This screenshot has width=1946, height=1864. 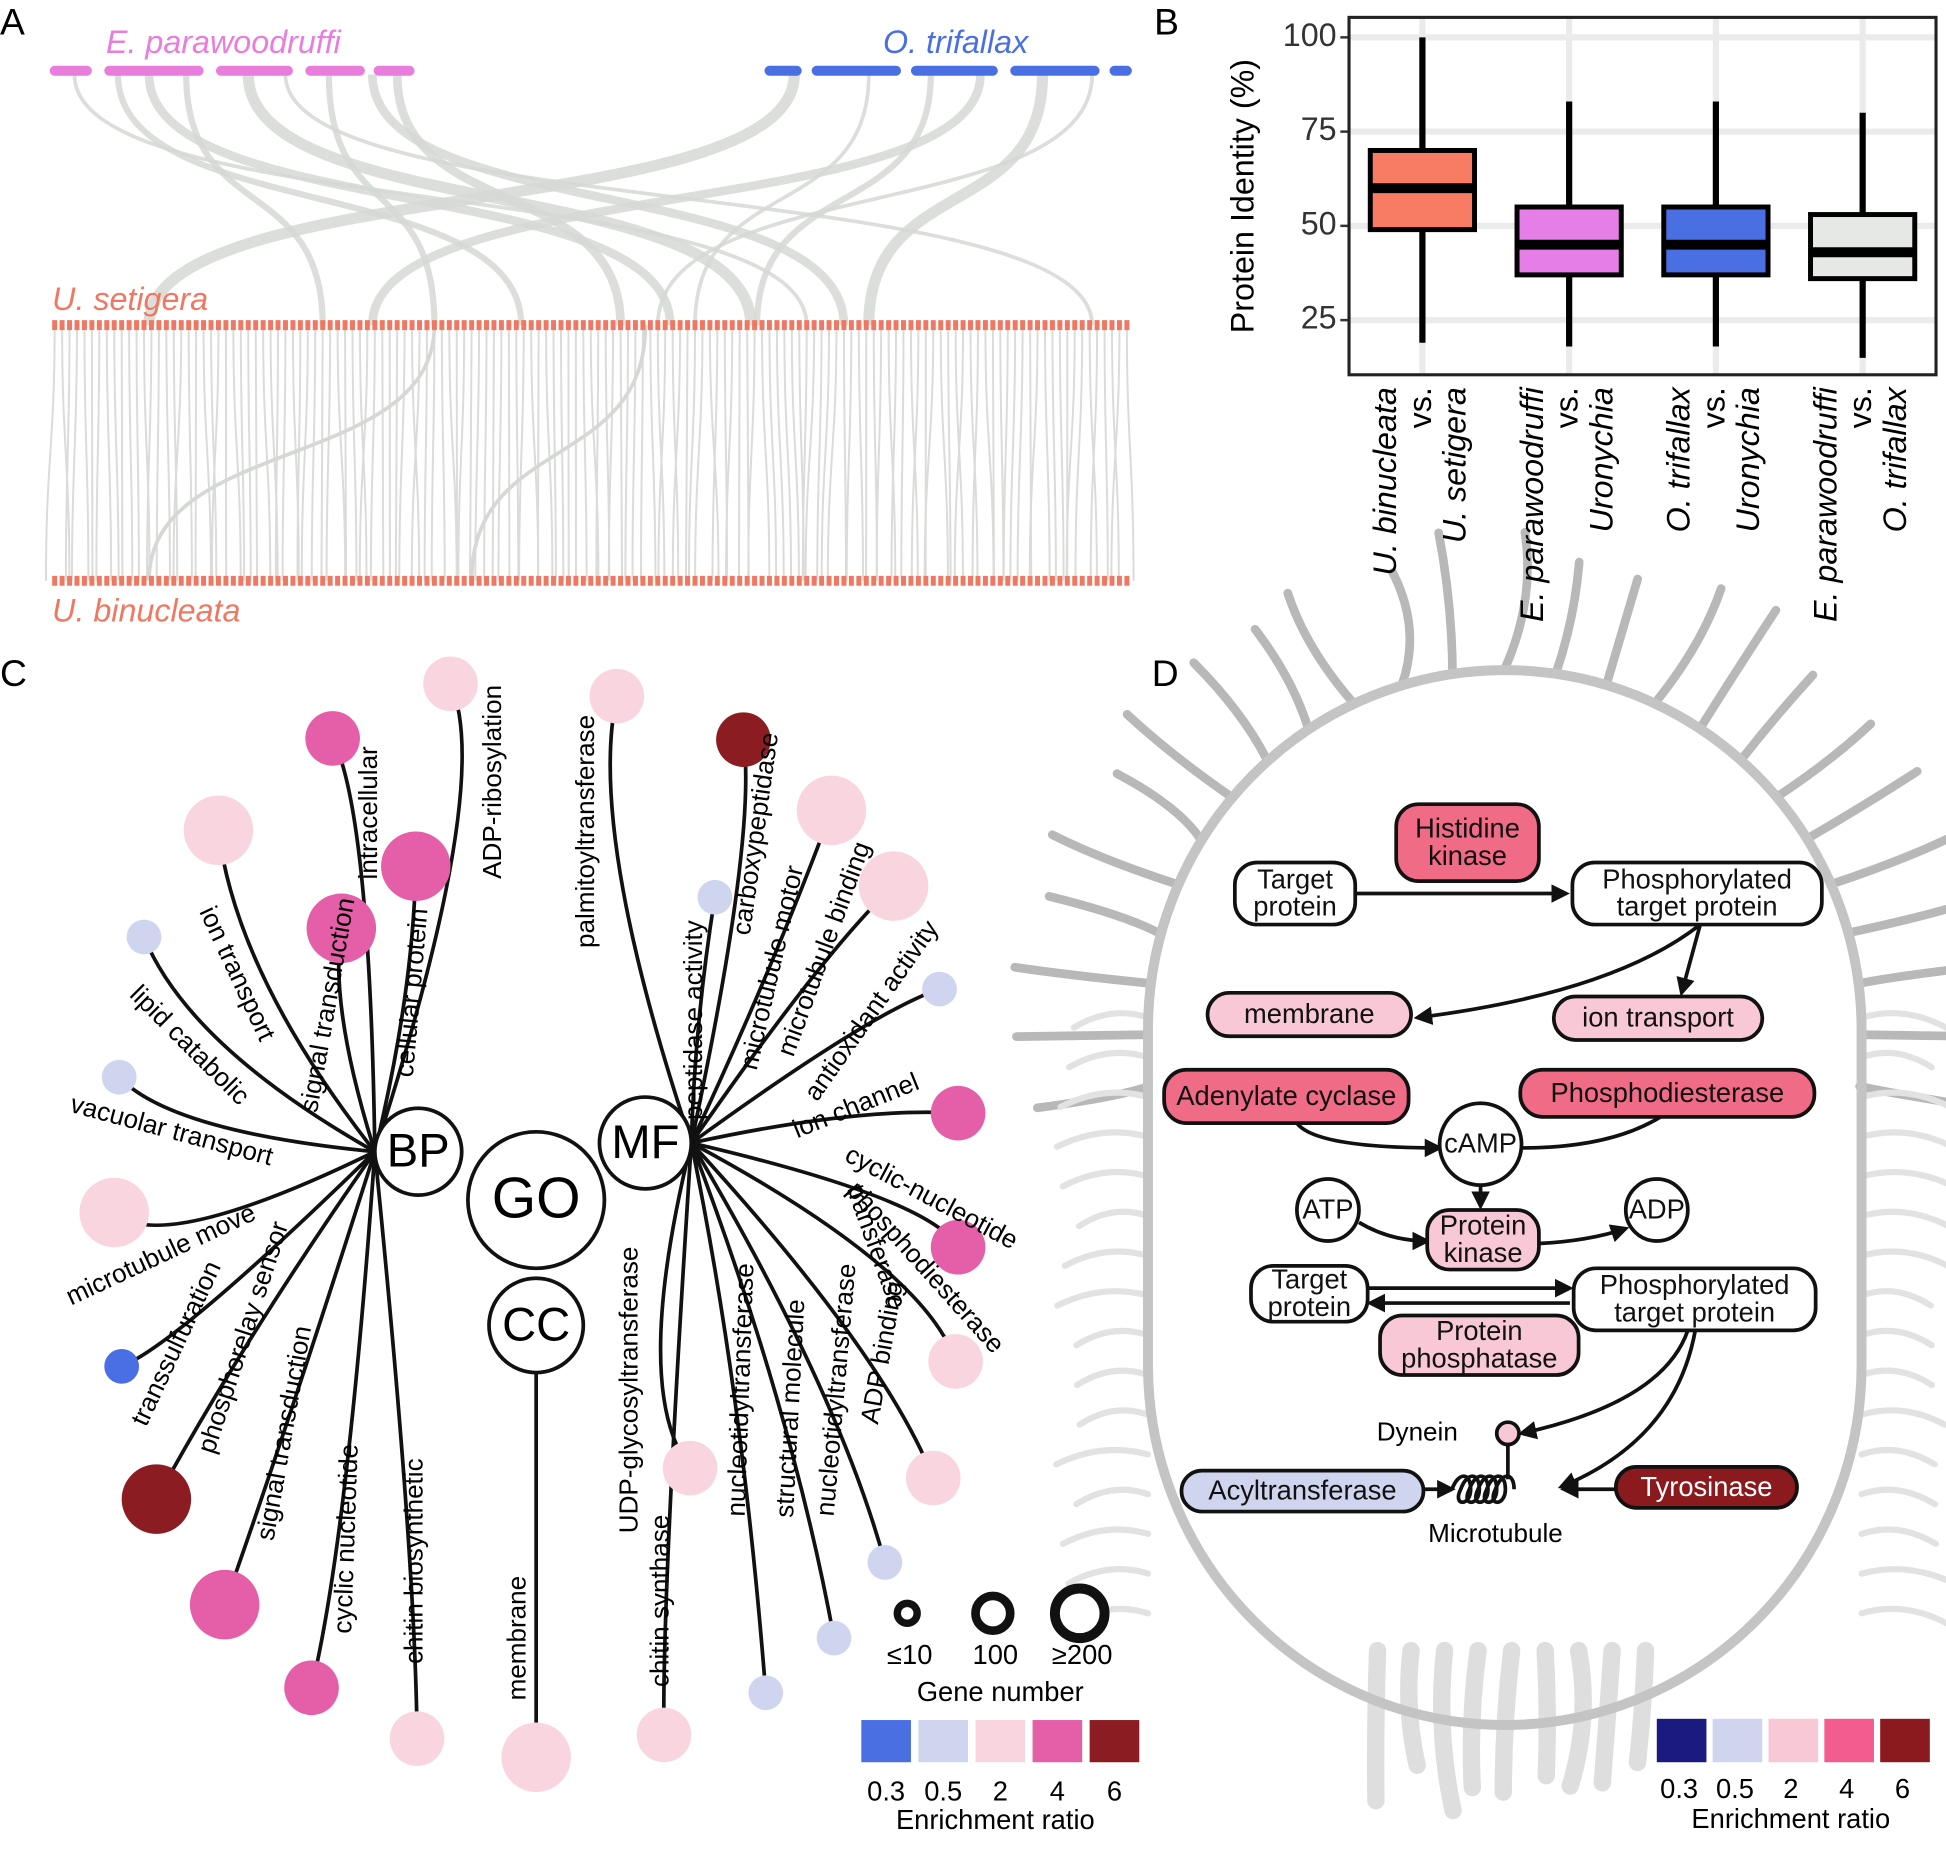 I want to click on go-hub, so click(x=536, y=1200).